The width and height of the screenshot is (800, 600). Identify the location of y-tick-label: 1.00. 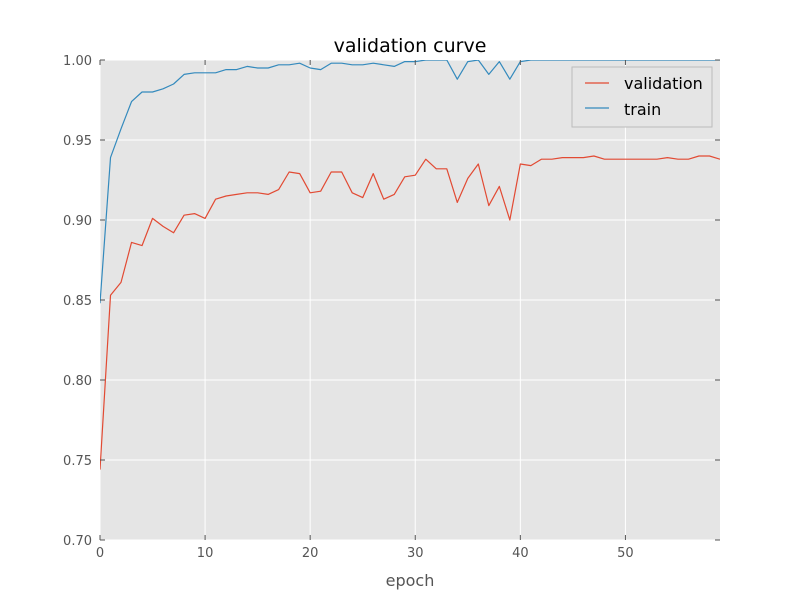
(77, 61).